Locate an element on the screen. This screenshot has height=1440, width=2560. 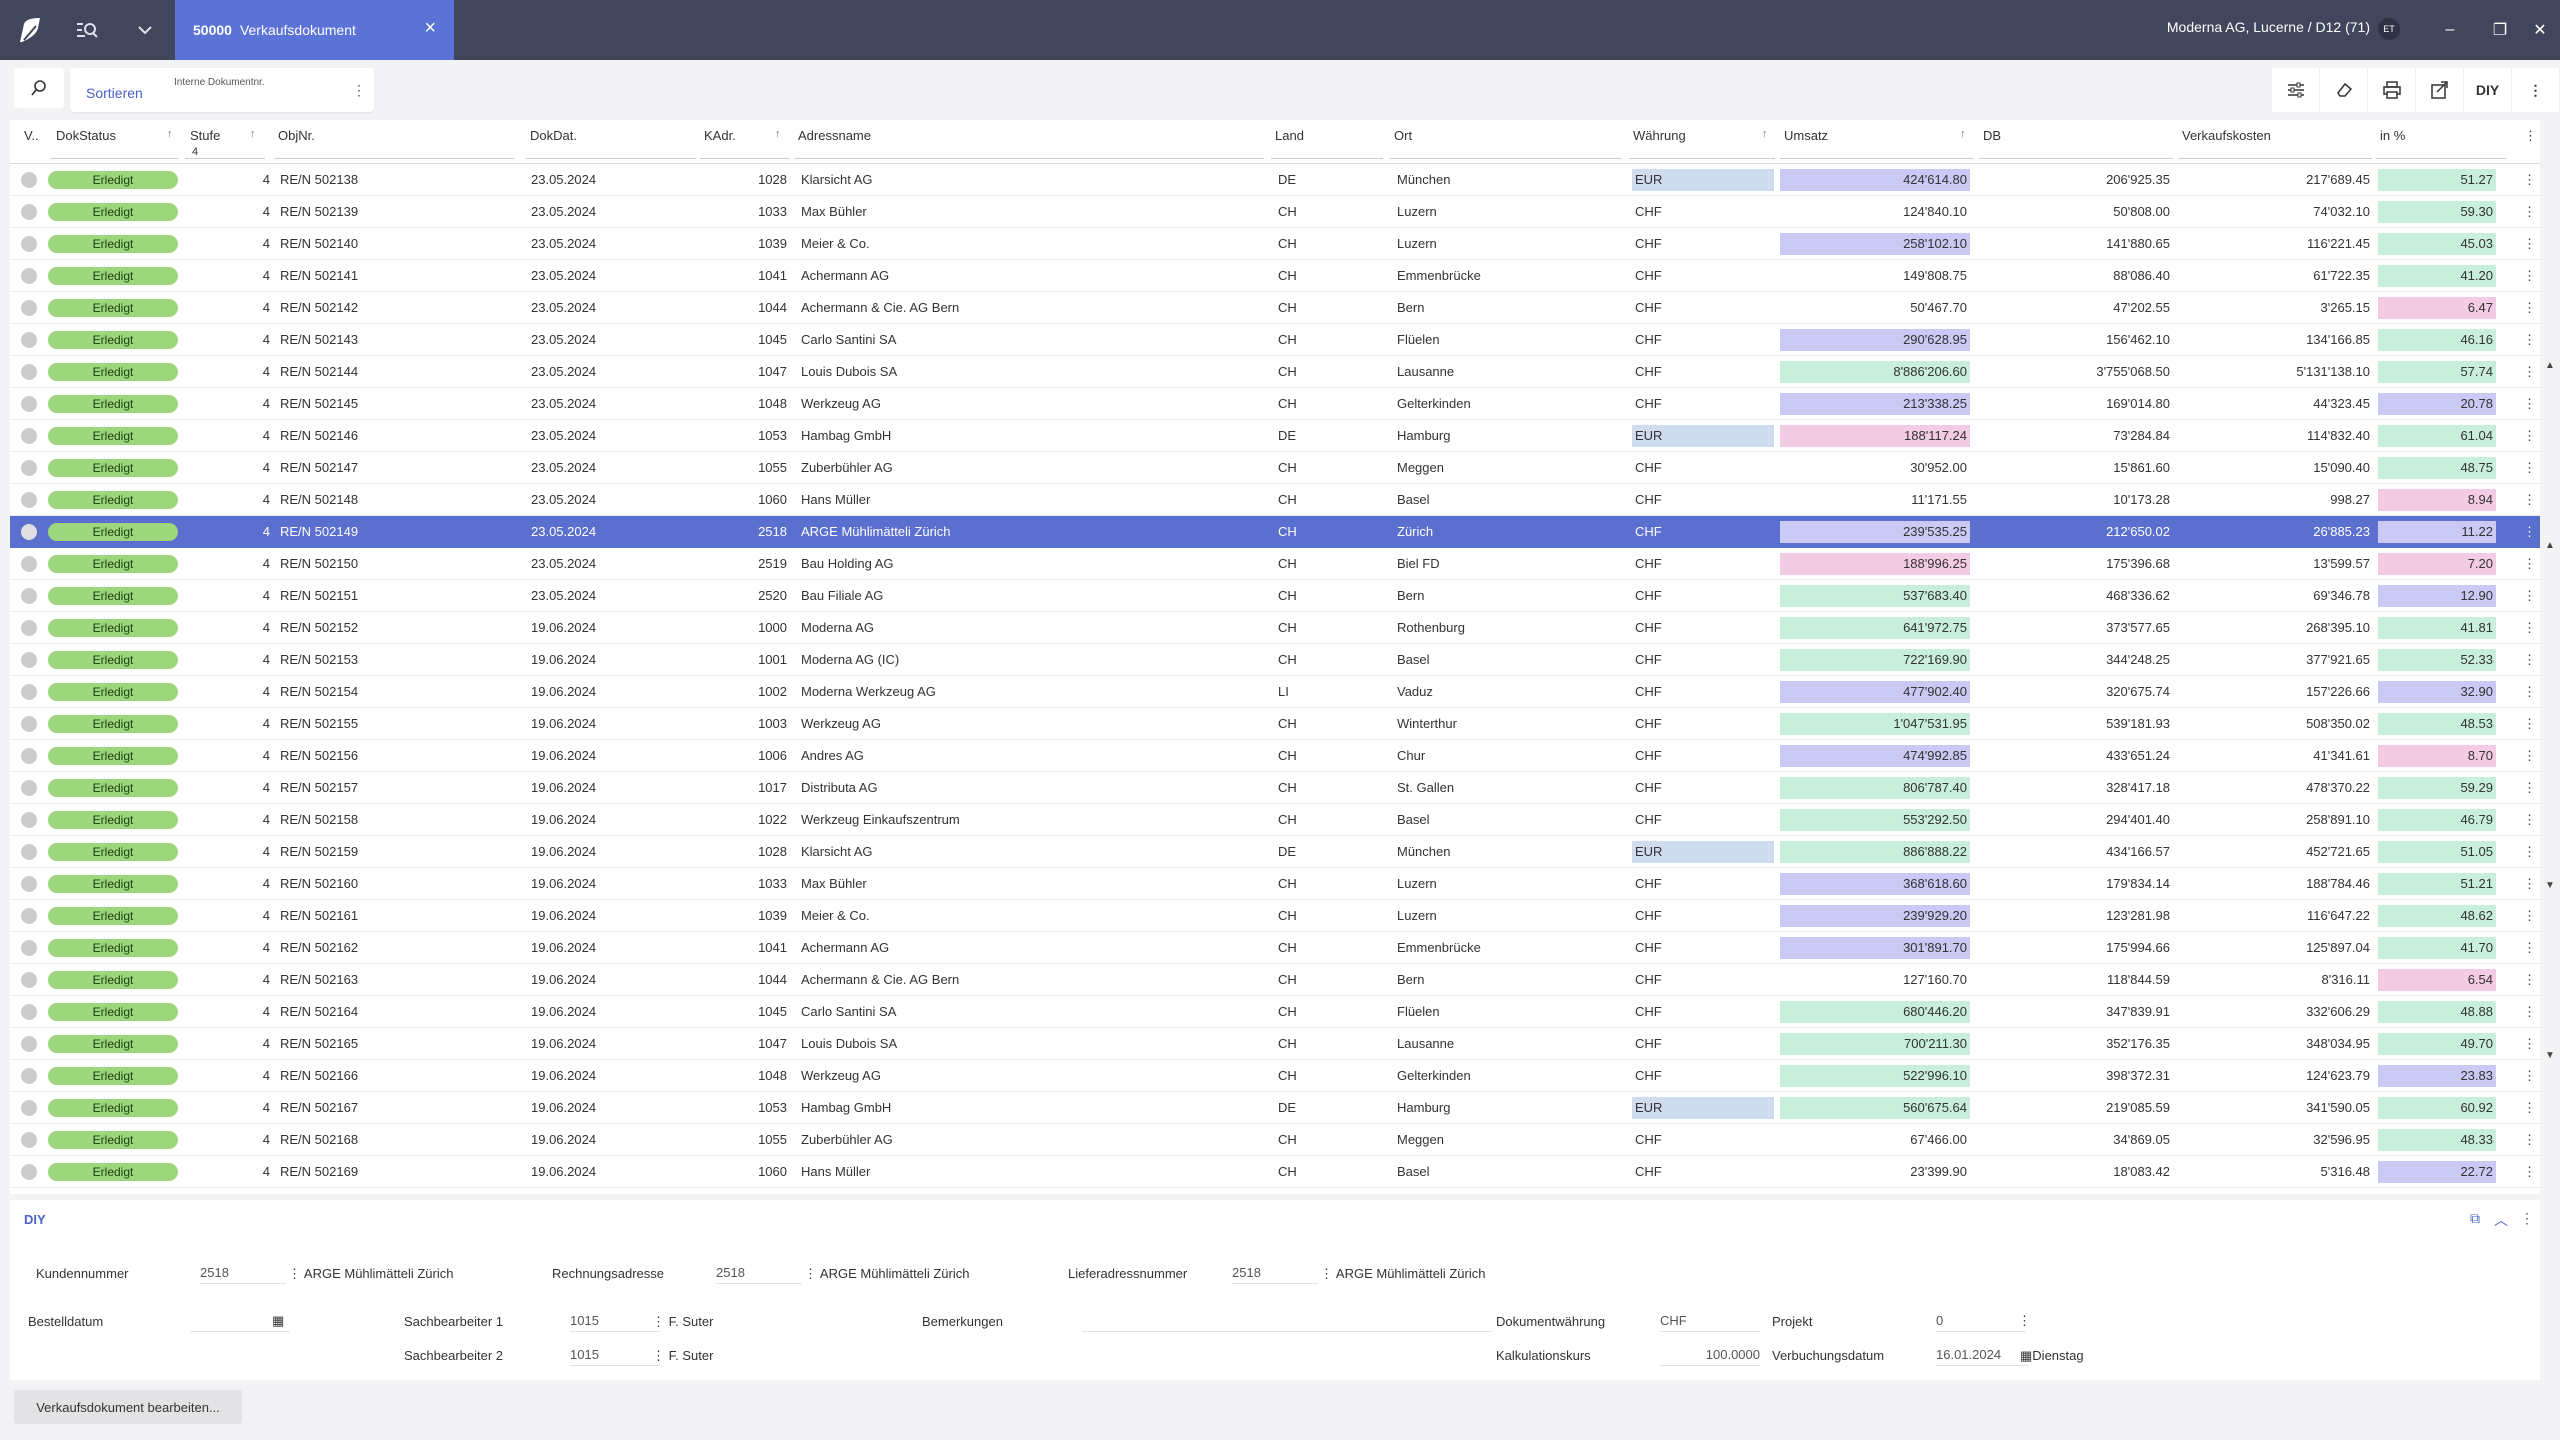
search-menu-icon is located at coordinates (87, 30).